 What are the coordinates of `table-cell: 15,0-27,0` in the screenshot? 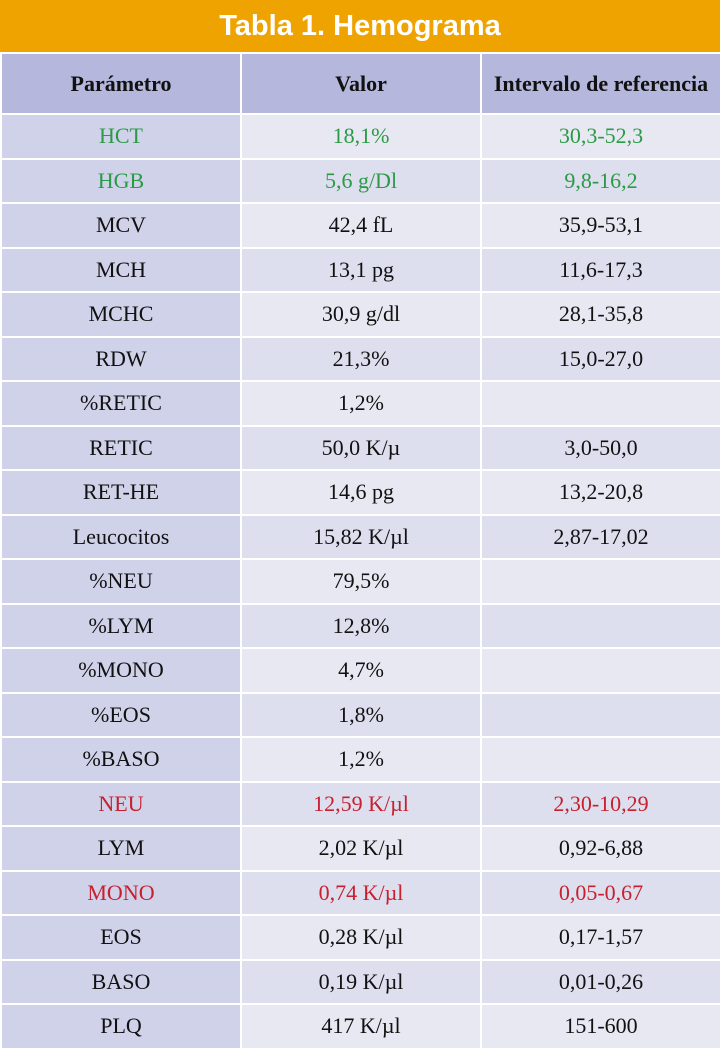 It's located at (600, 358).